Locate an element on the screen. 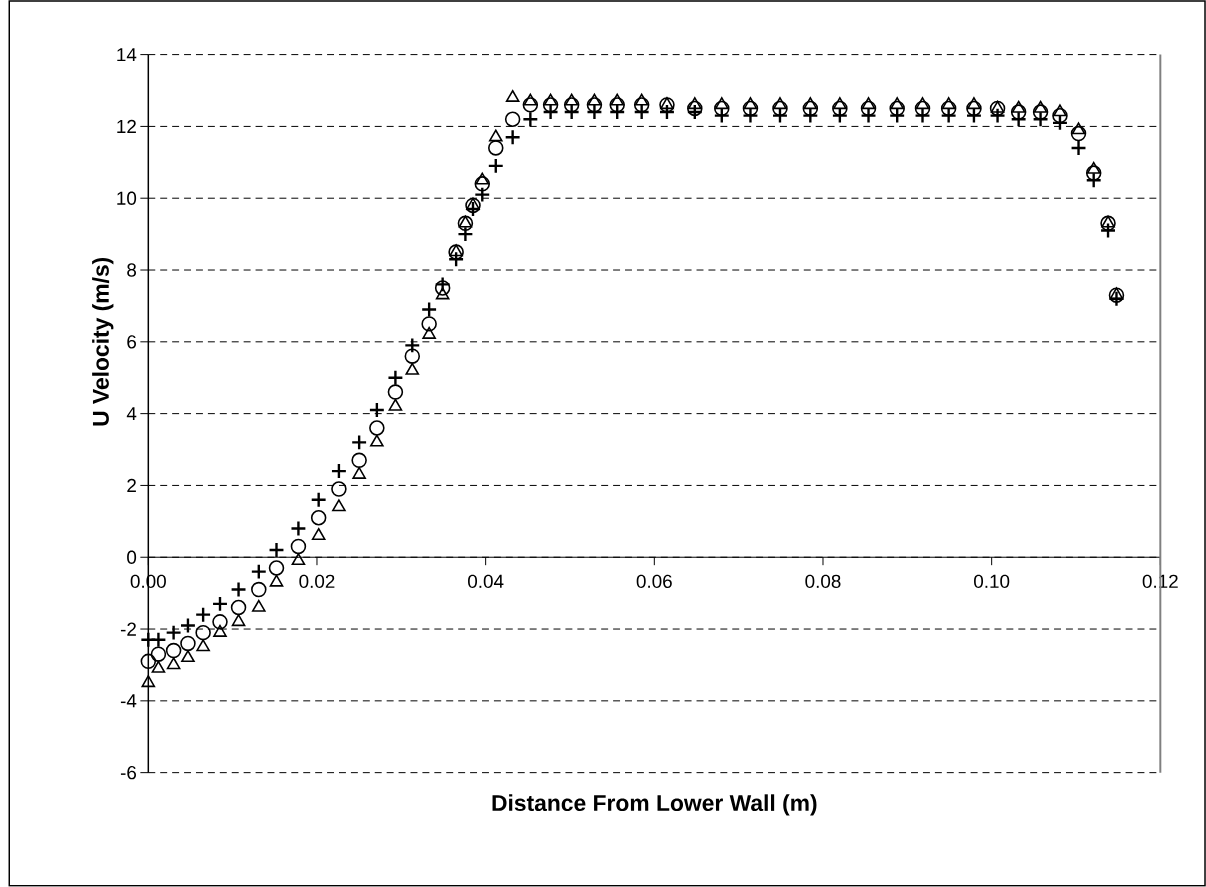  y-tick-label: 0 is located at coordinates (132, 557).